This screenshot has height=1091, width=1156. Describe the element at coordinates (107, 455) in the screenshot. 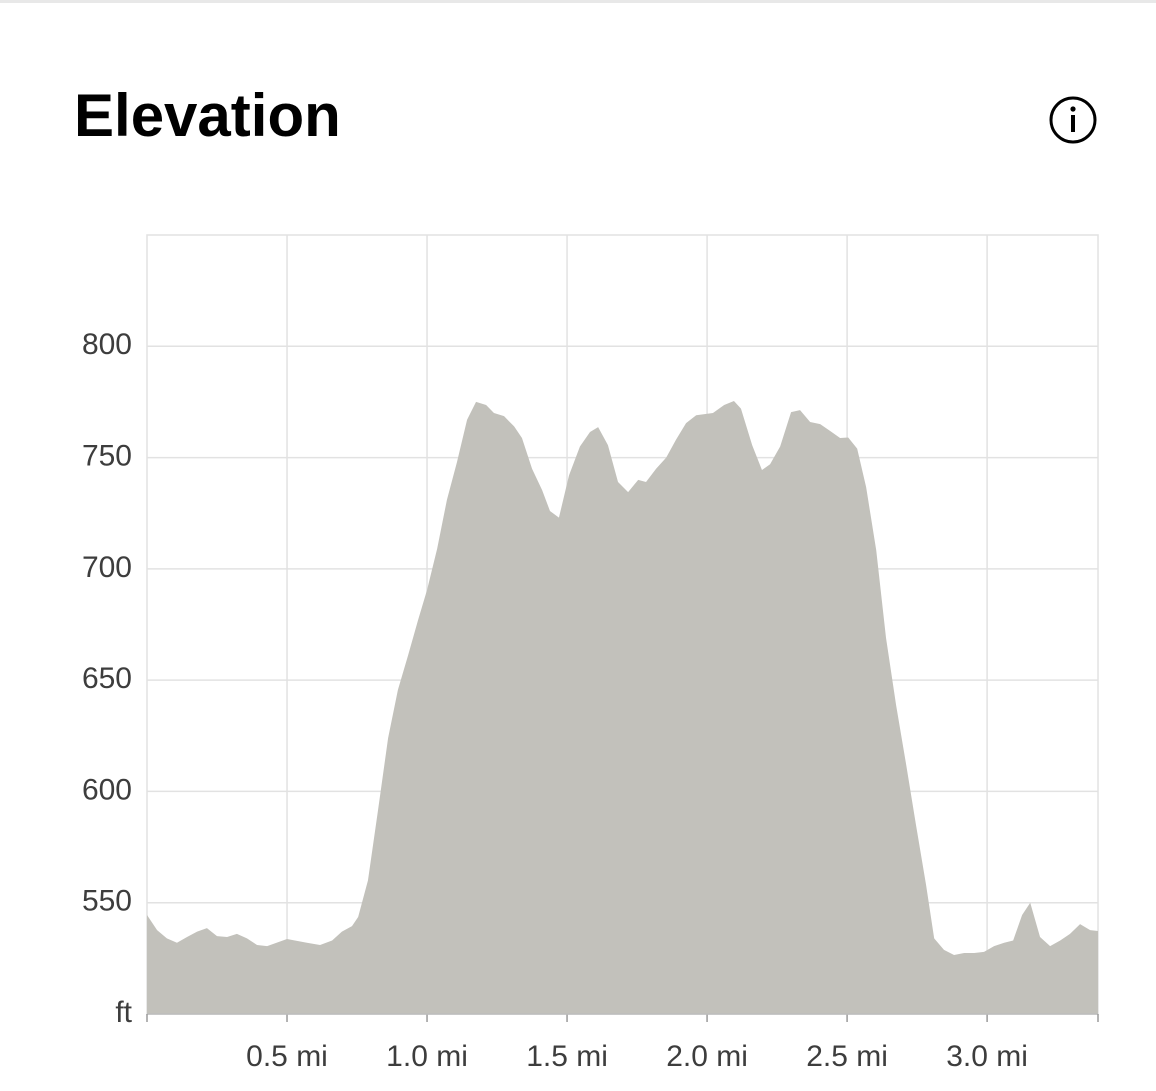

I see `y-tick-label: 750` at that location.